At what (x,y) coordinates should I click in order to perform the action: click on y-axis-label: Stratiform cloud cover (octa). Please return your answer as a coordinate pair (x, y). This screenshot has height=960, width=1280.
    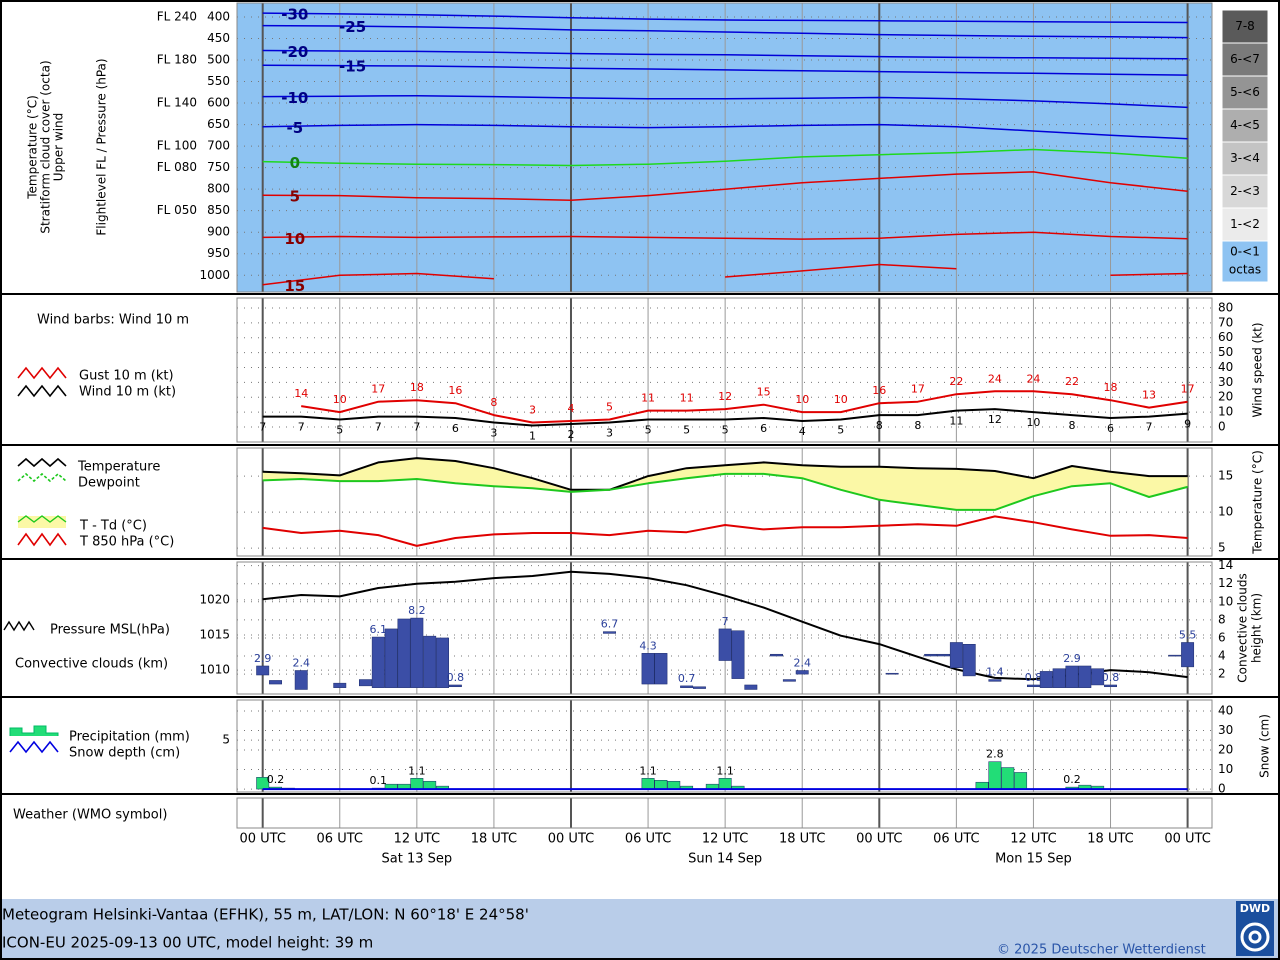
    Looking at the image, I should click on (46, 146).